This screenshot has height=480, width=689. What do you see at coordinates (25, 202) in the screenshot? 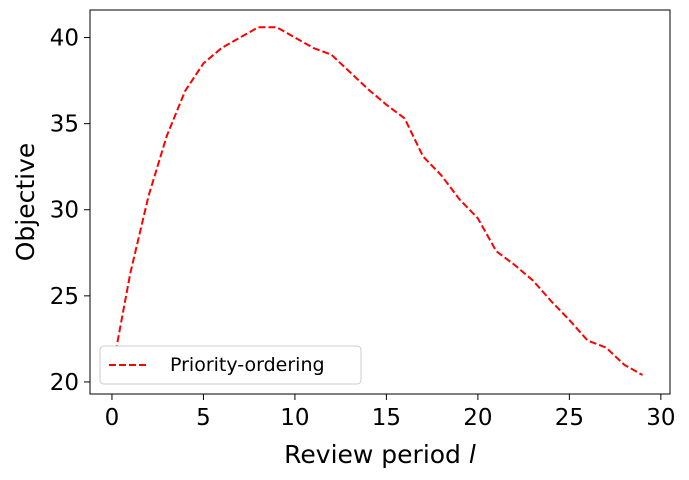
I see `y-axis-label: Objective` at bounding box center [25, 202].